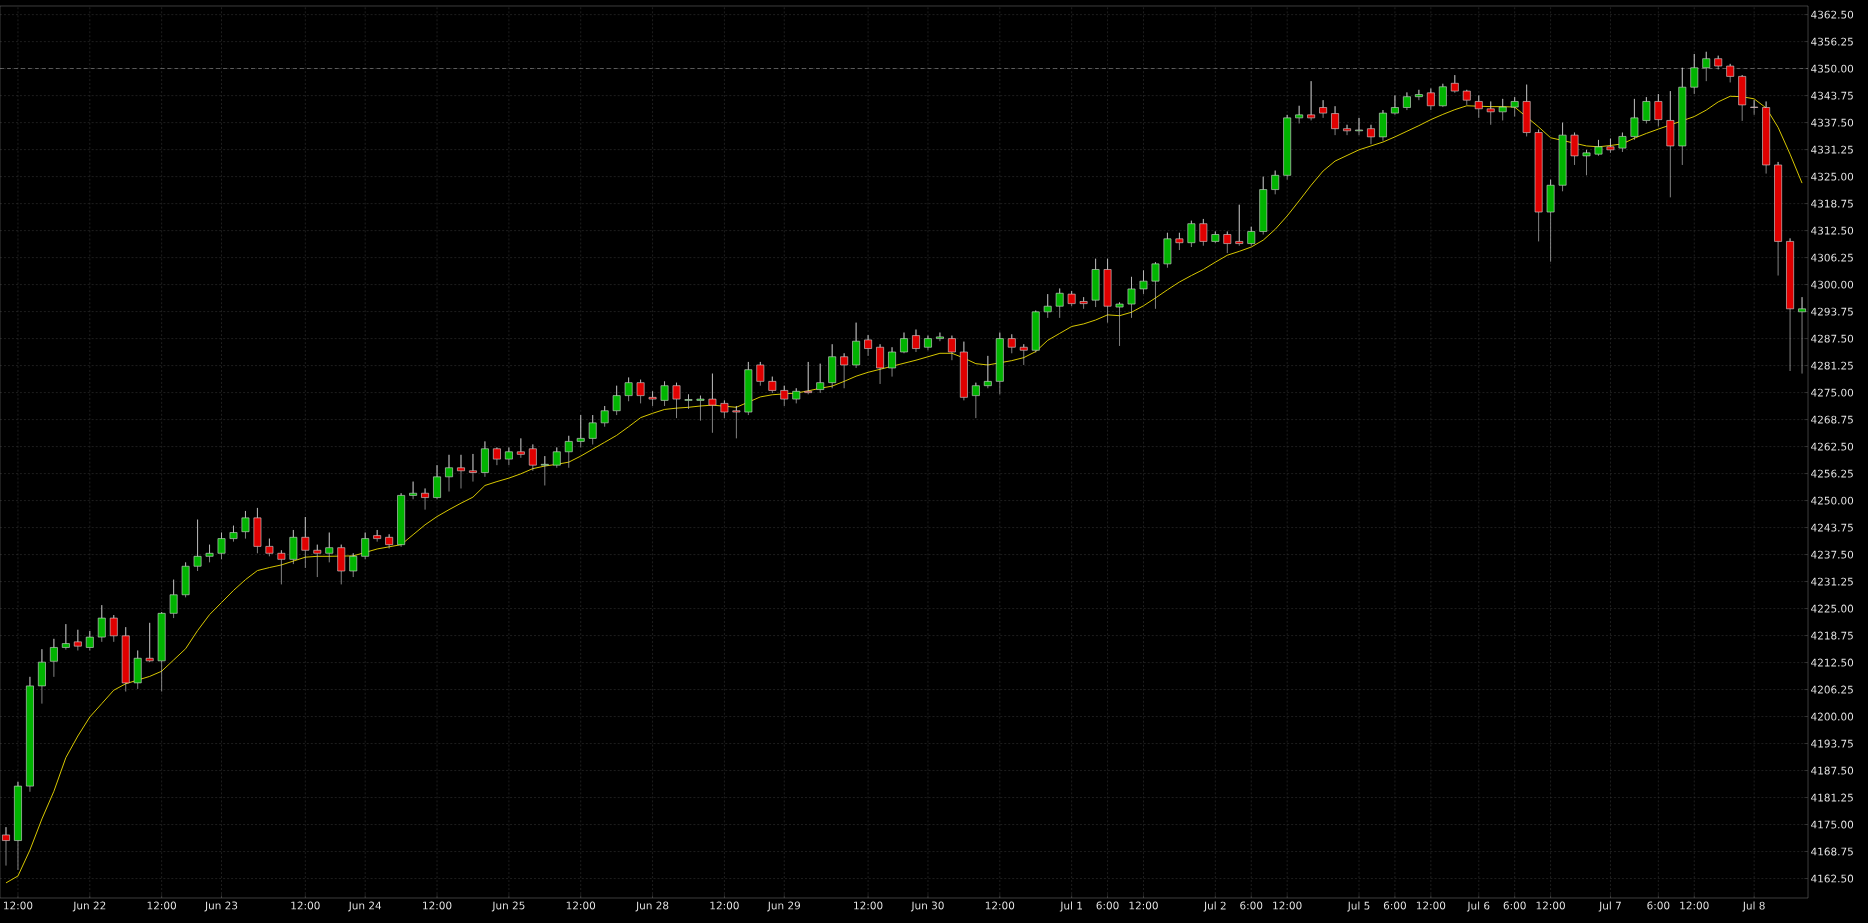 The width and height of the screenshot is (1868, 923). I want to click on y-tick-label: 4181.25, so click(1832, 797).